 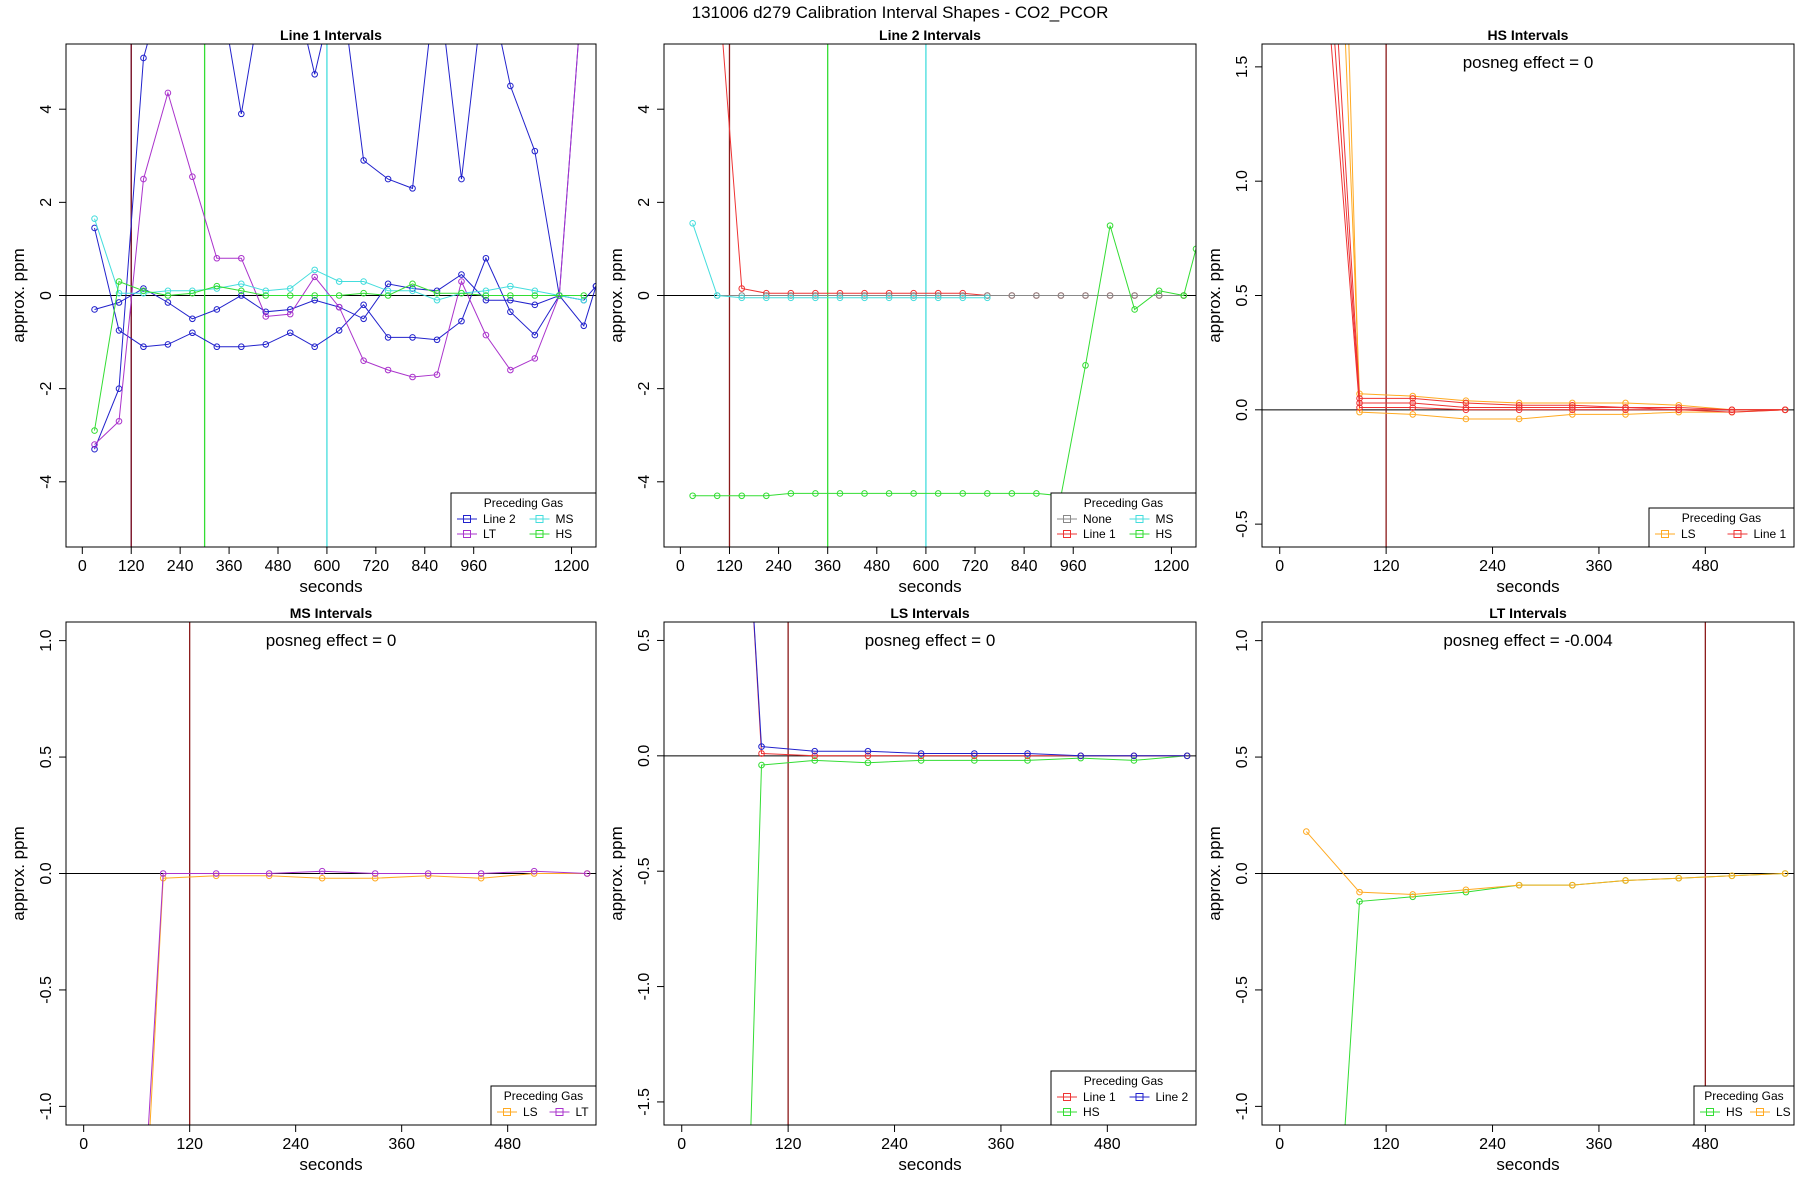 I want to click on x-tick-label: 600, so click(x=327, y=566).